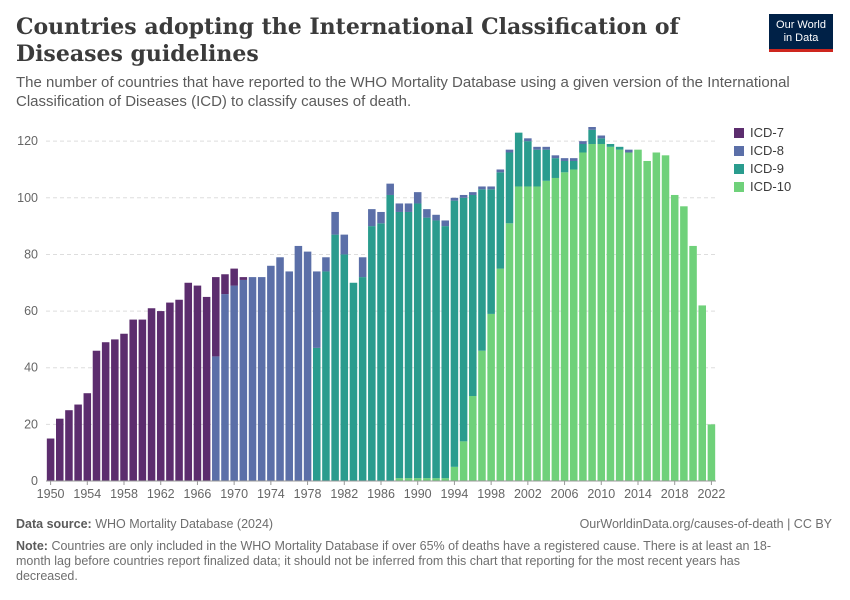 The image size is (850, 600). I want to click on bar-segment-icd-10-2004, so click(546, 330).